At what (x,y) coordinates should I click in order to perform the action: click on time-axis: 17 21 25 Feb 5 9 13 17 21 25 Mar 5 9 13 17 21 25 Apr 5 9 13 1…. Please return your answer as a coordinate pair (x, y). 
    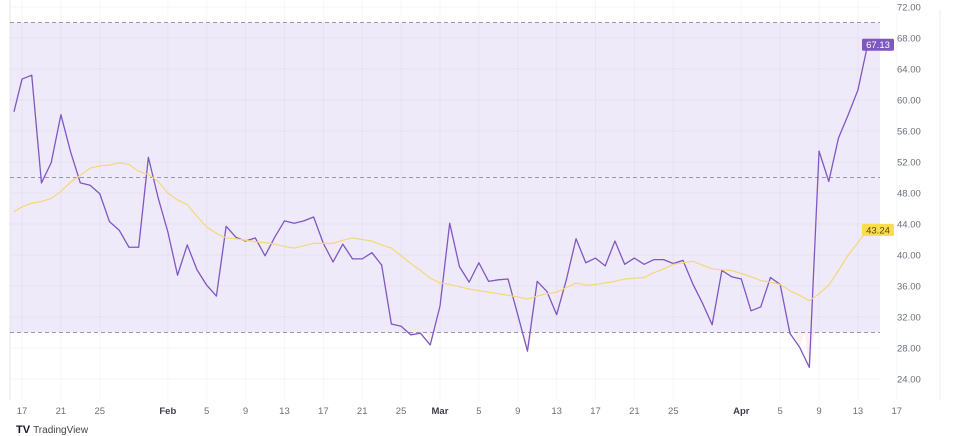
    Looking at the image, I should click on (459, 411).